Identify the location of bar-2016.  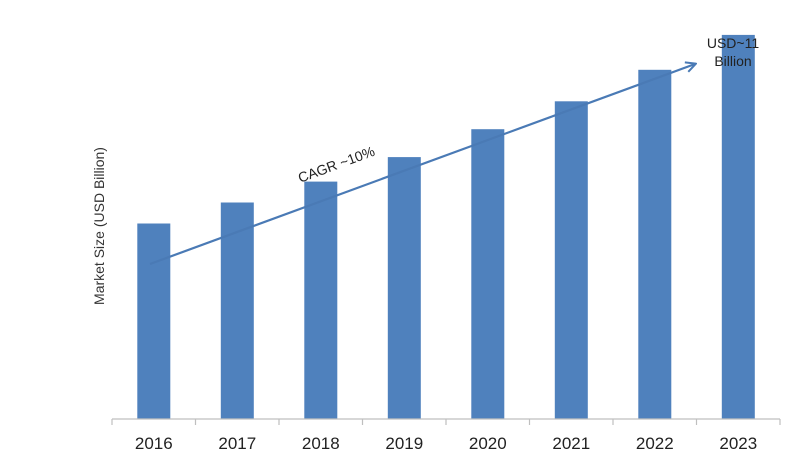
(154, 321).